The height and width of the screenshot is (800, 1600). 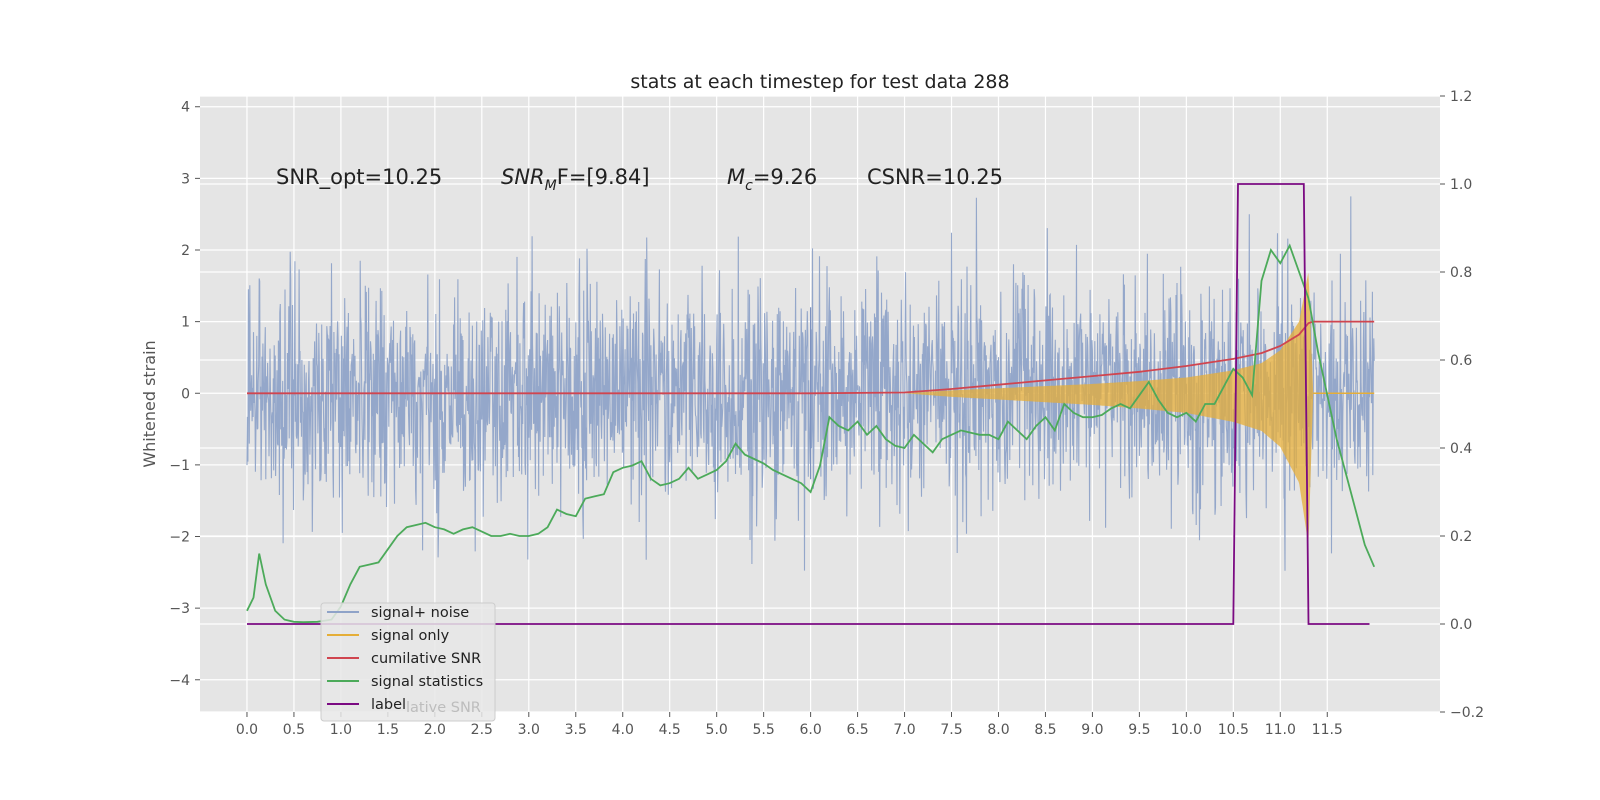 What do you see at coordinates (1461, 625) in the screenshot?
I see `y2-tick-label: 0.0` at bounding box center [1461, 625].